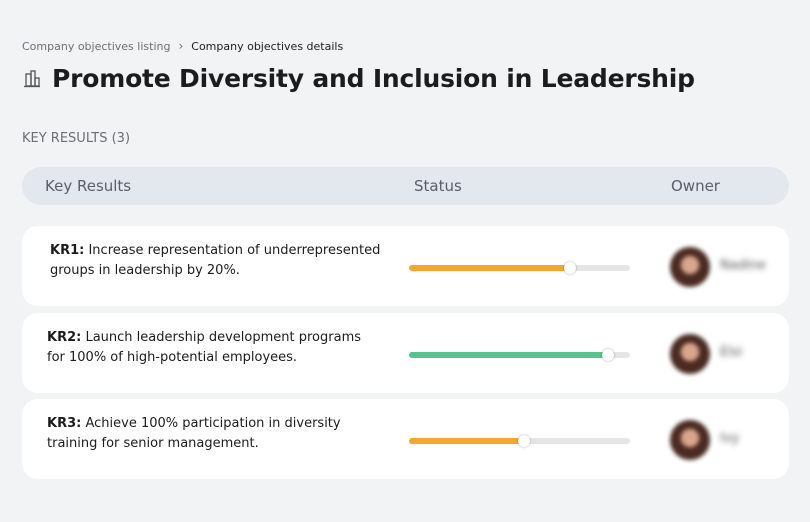 Image resolution: width=810 pixels, height=522 pixels. Describe the element at coordinates (405, 186) in the screenshot. I see `table-header: Key Results Status Owner` at that location.